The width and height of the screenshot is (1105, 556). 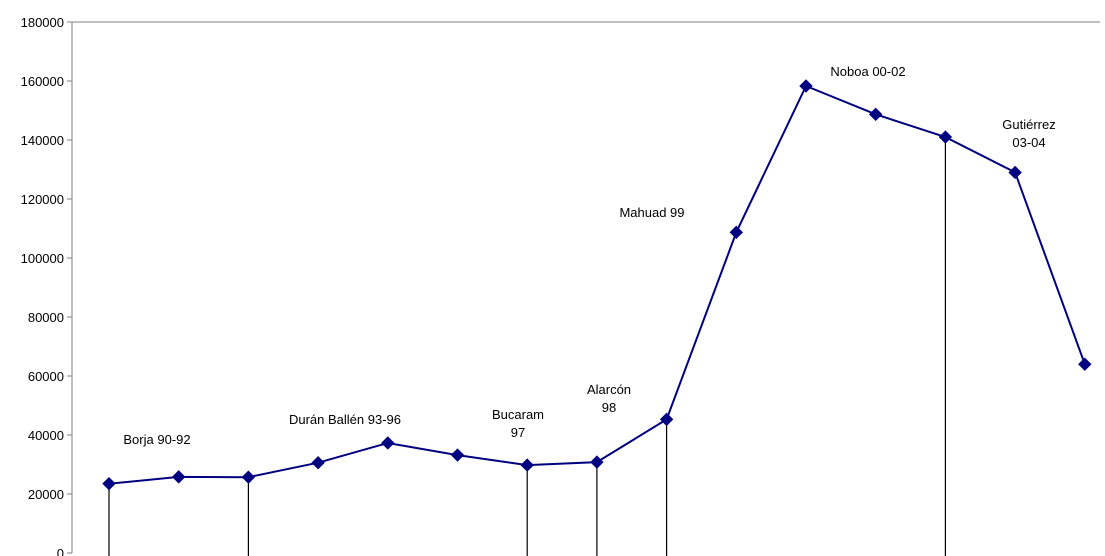 What do you see at coordinates (42, 22) in the screenshot?
I see `y-tick-label: 180000` at bounding box center [42, 22].